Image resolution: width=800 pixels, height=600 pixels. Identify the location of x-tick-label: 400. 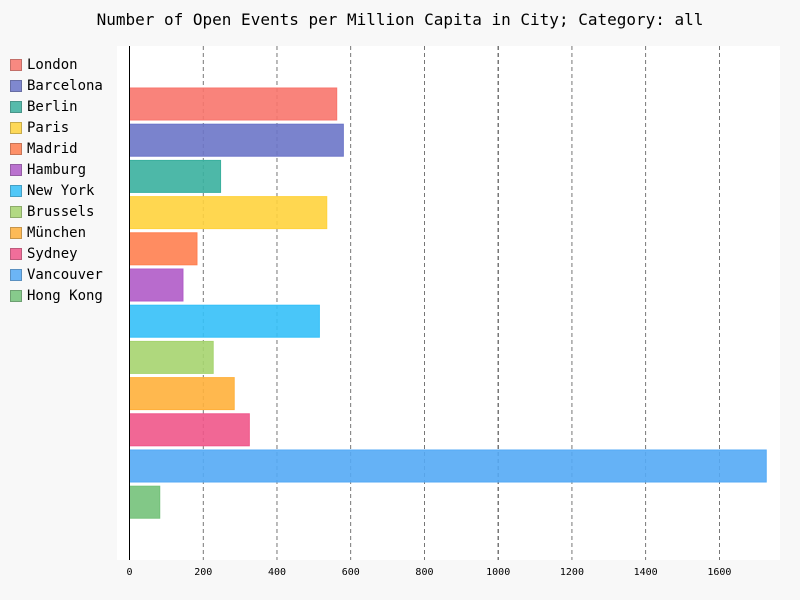
(277, 572).